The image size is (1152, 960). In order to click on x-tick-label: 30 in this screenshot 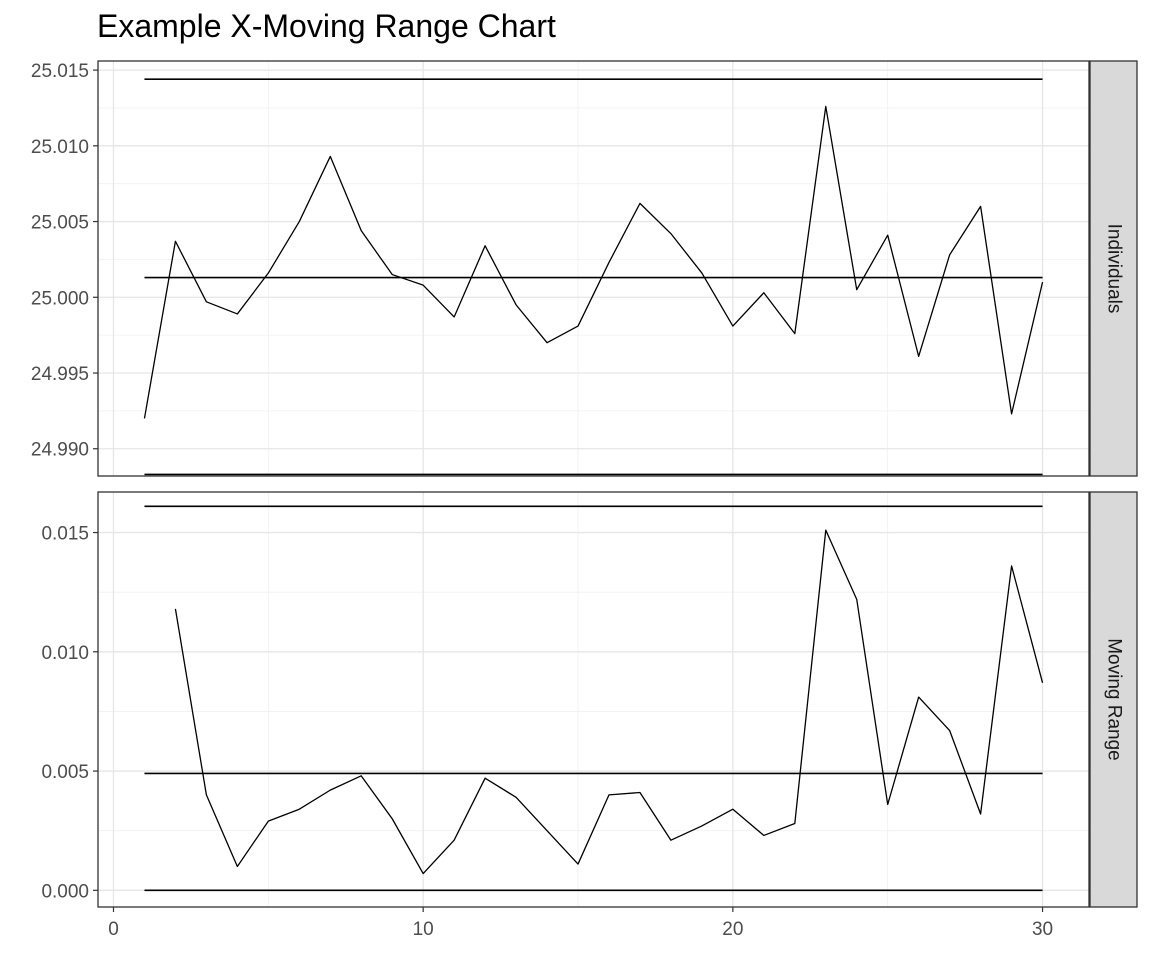, I will do `click(1042, 929)`.